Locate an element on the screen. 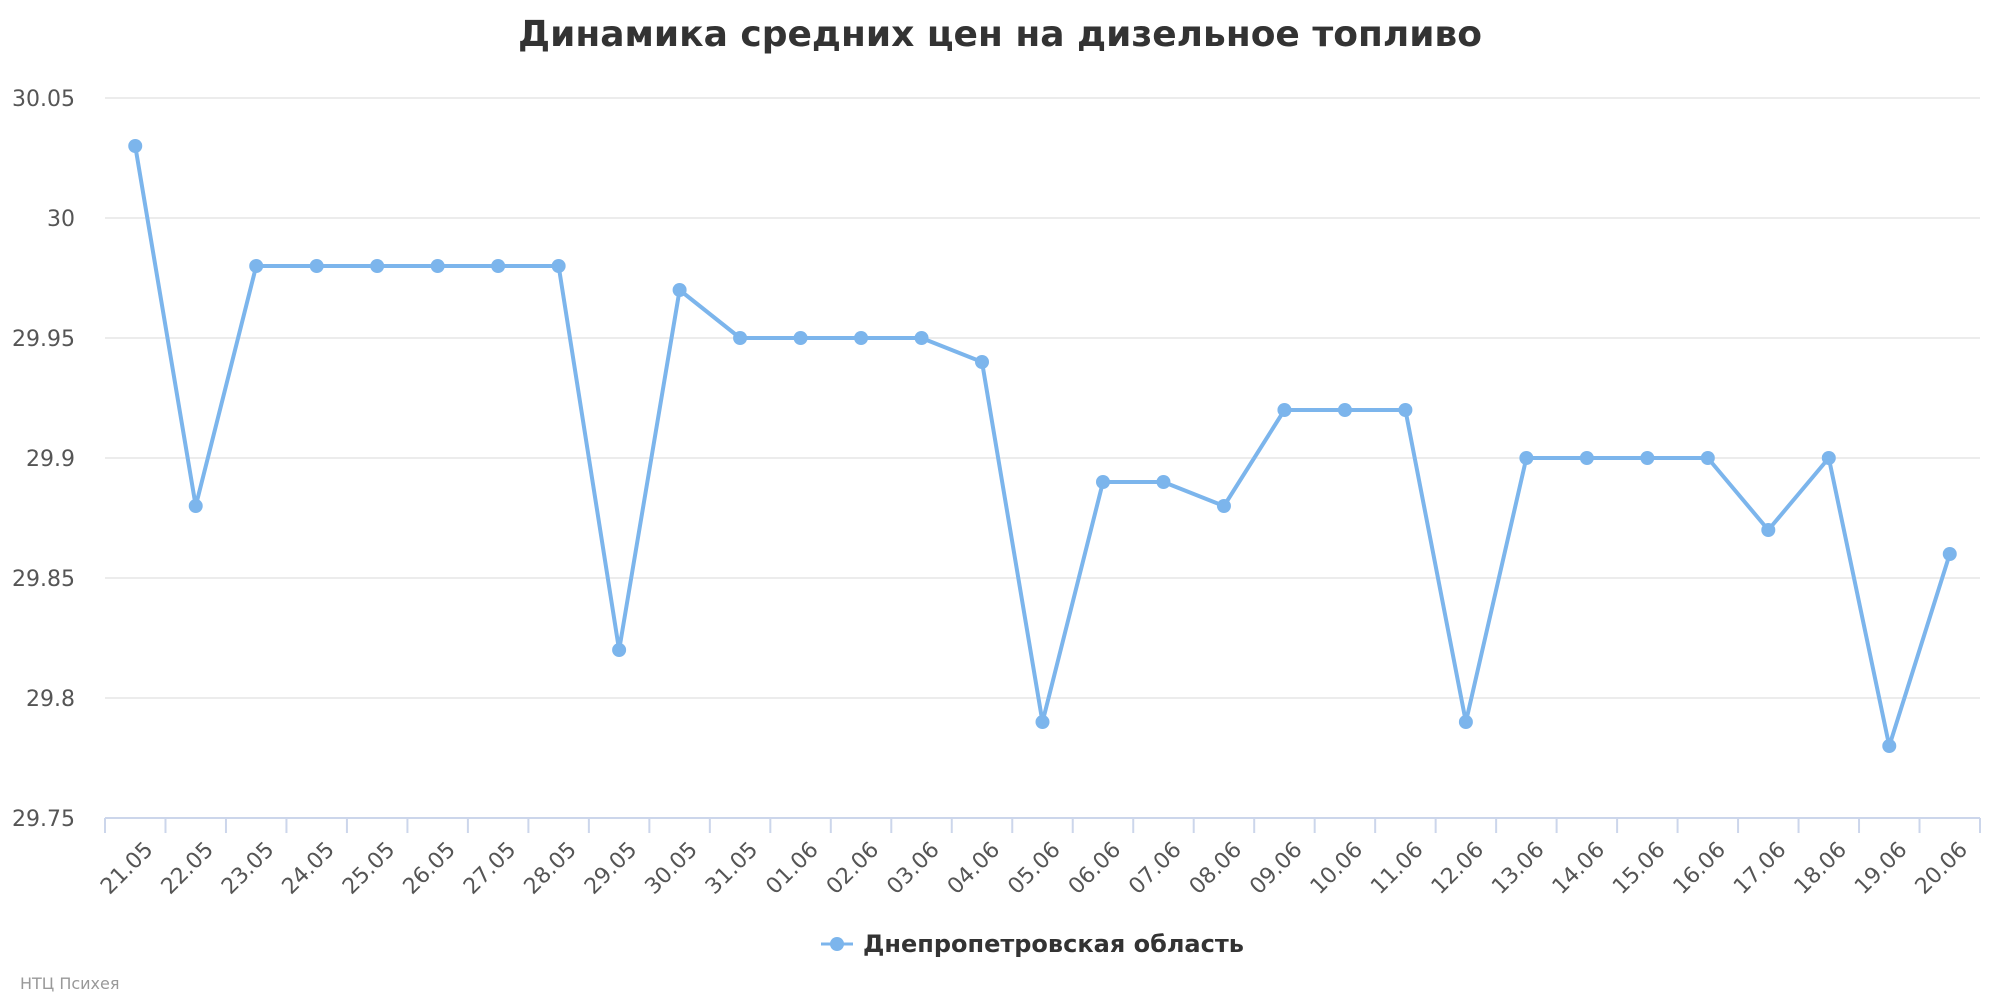  y-tick-label: 29.85 is located at coordinates (43, 579).